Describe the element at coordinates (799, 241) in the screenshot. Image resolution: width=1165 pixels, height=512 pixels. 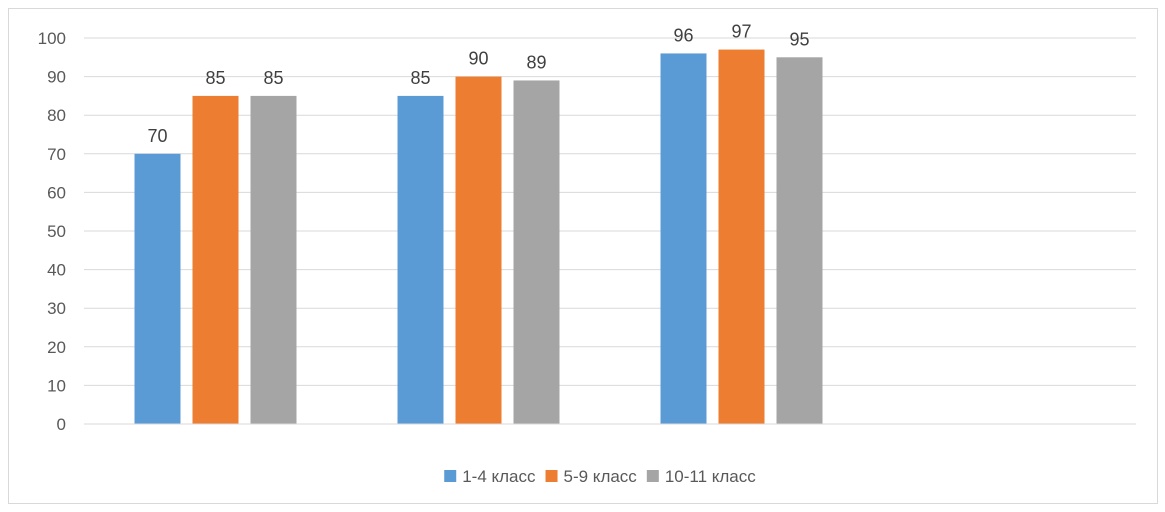
I see `bar-series3-group3` at that location.